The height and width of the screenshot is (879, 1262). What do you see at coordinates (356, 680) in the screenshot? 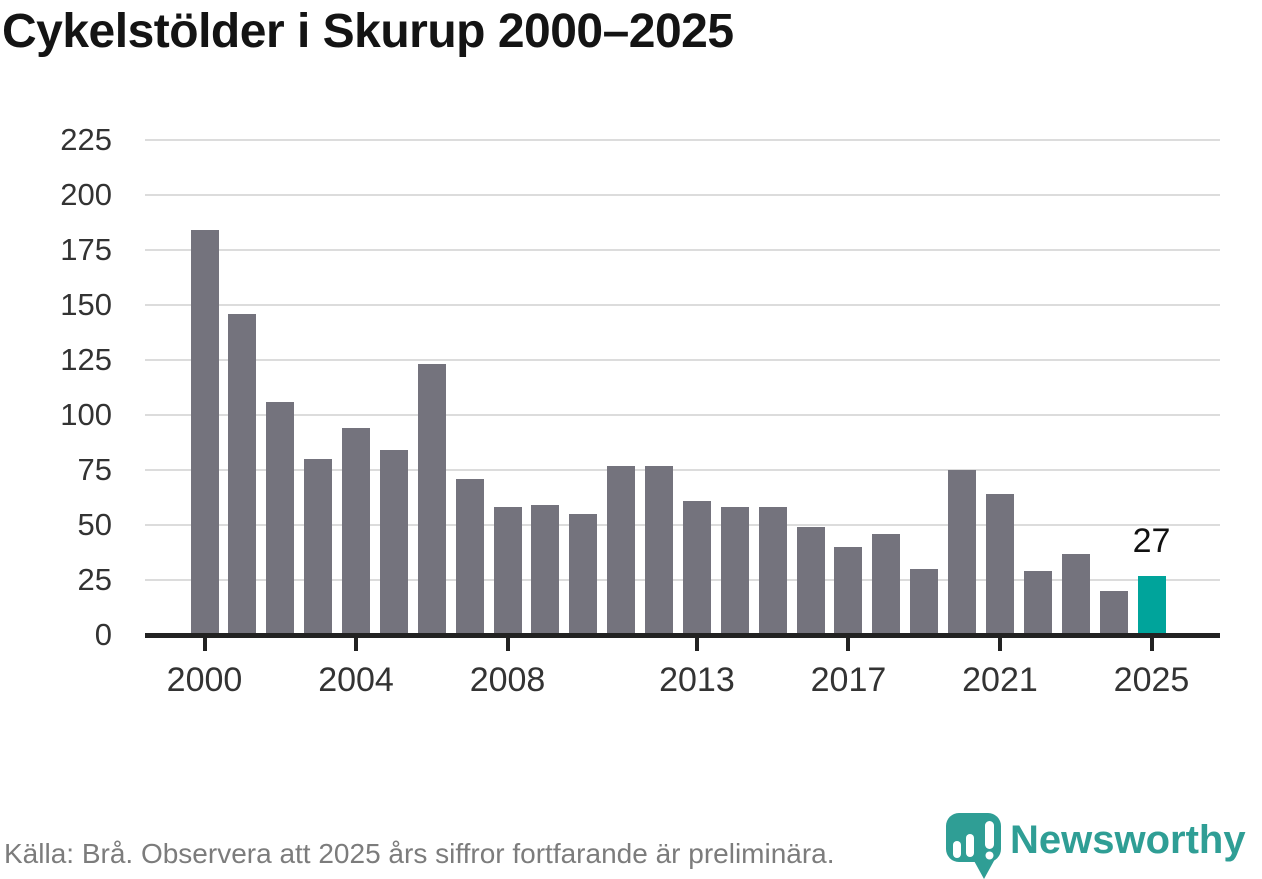
I see `x-axis-label-2004: 2004` at bounding box center [356, 680].